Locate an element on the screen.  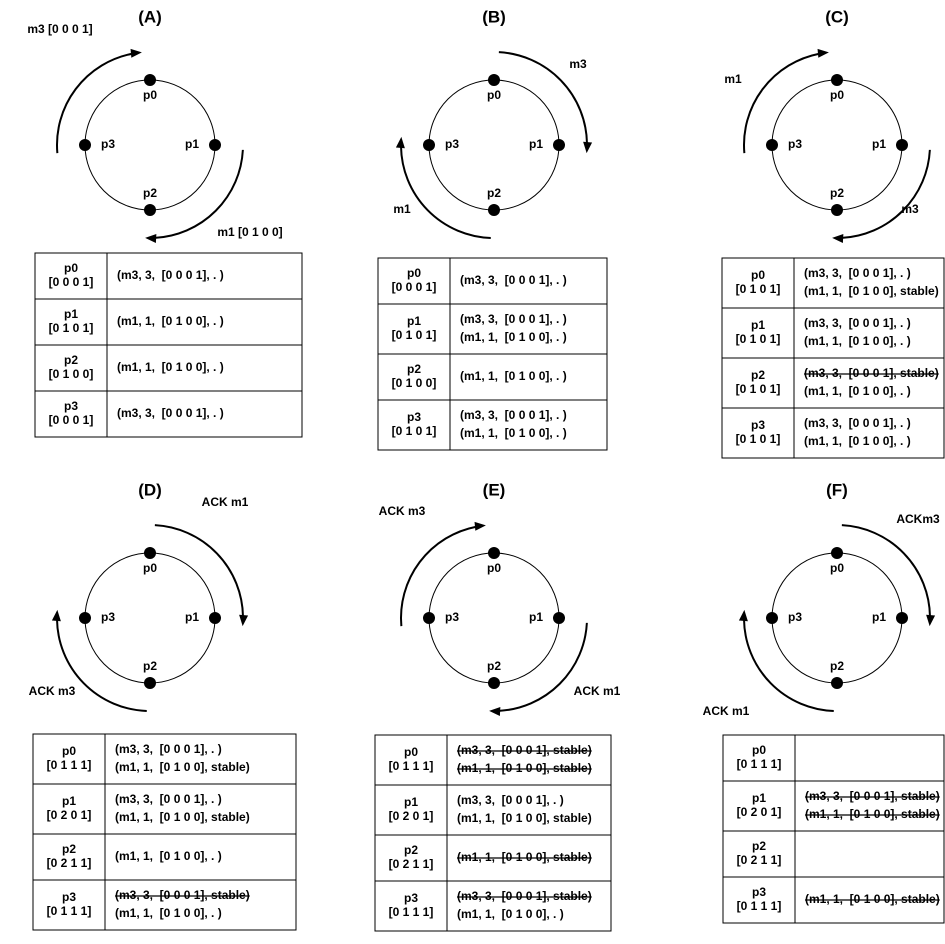
panel-label: (D) is located at coordinates (150, 489).